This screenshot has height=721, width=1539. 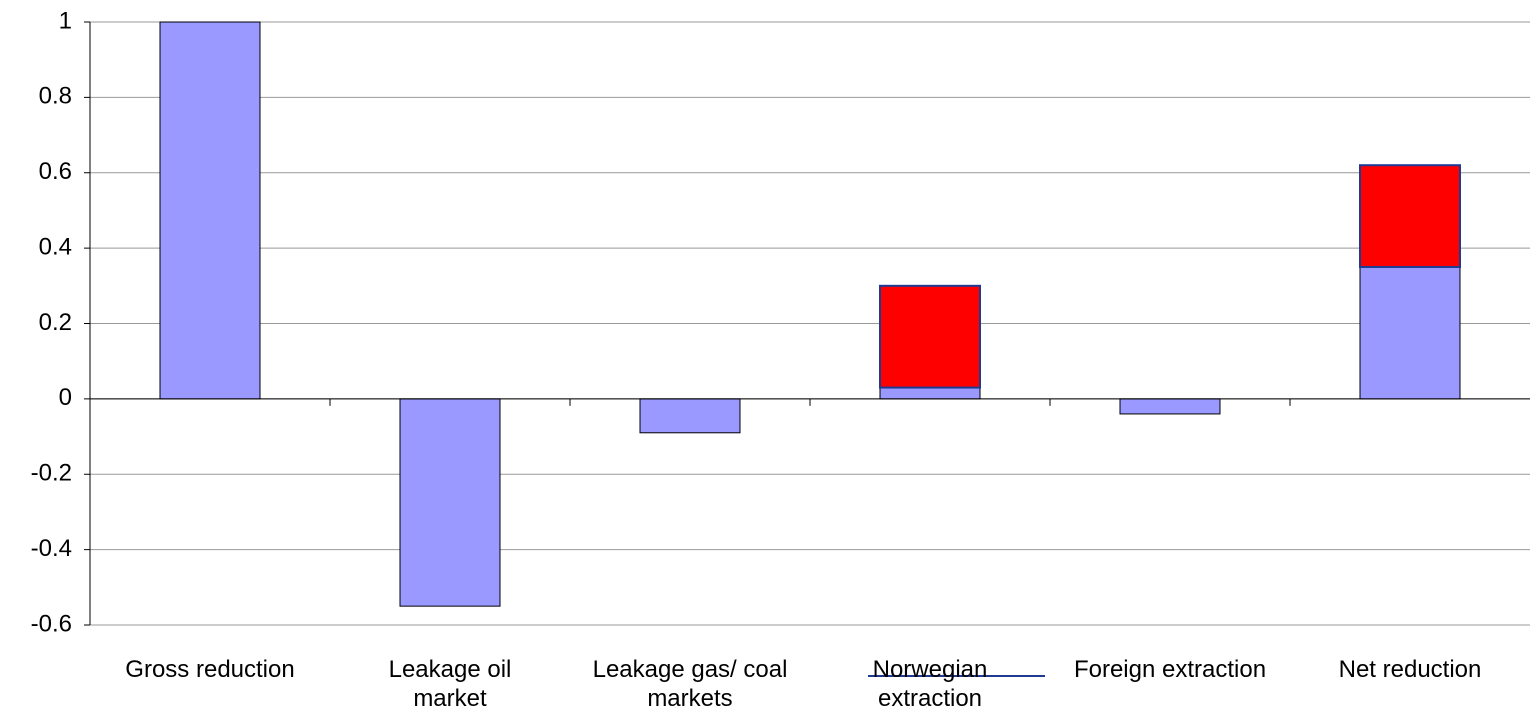 I want to click on x-tick-label: Norwegian extraction, so click(x=930, y=684).